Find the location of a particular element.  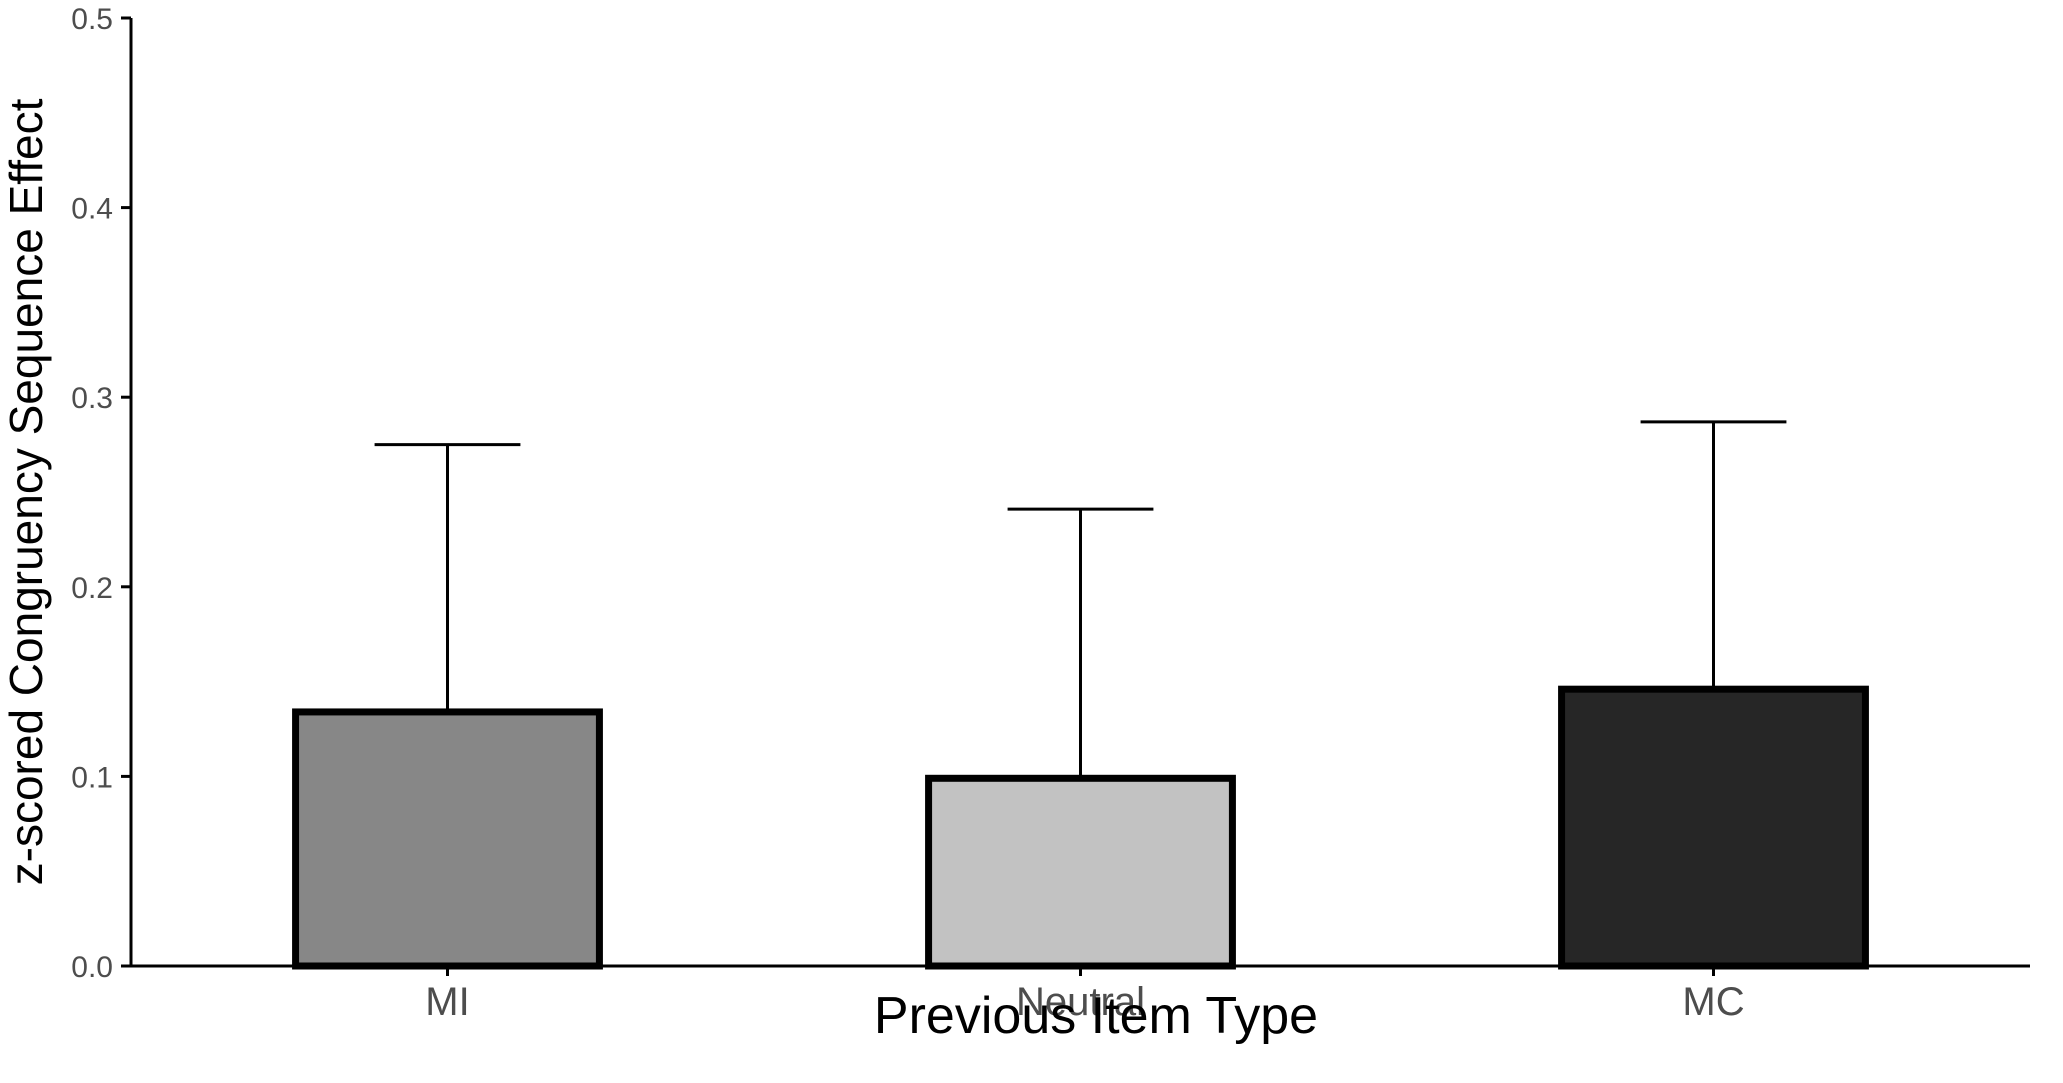

y-tick-label: 0.2 is located at coordinates (92, 588).